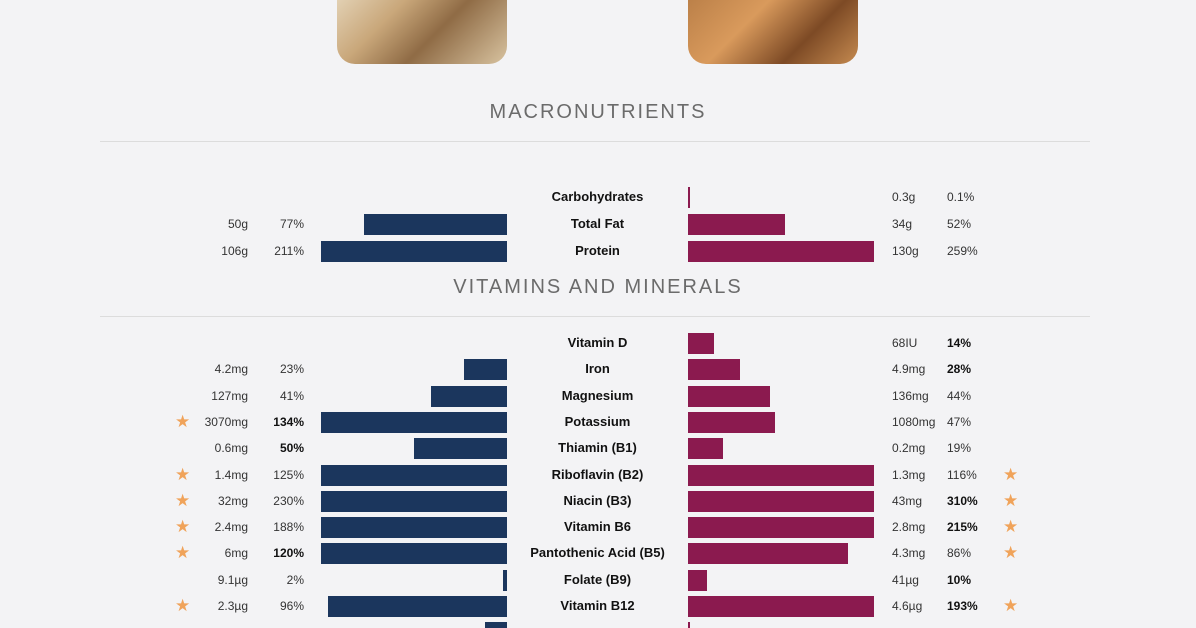 Image resolution: width=1196 pixels, height=628 pixels. I want to click on left-percent: 41%, so click(291, 395).